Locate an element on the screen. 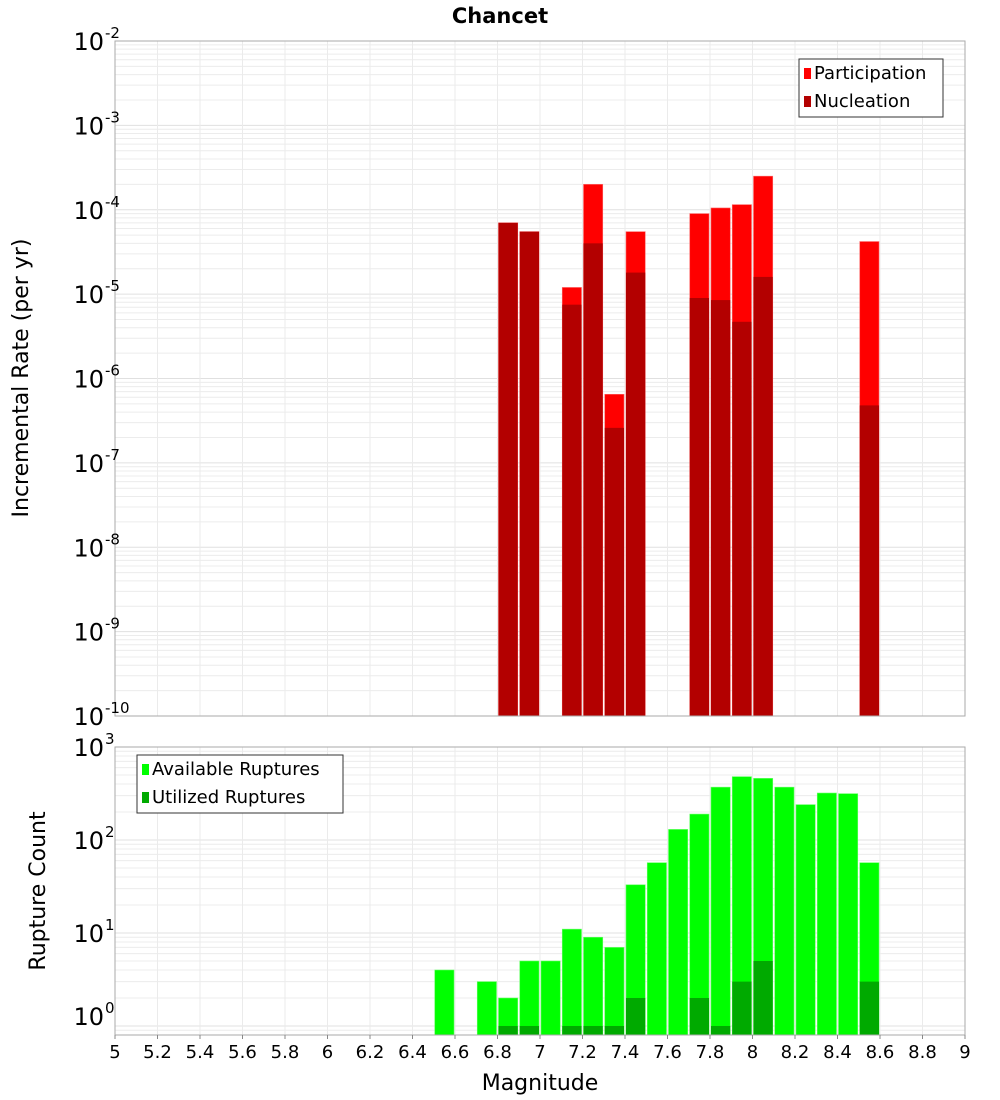  x-tick-label: 7.2 is located at coordinates (582, 1052).